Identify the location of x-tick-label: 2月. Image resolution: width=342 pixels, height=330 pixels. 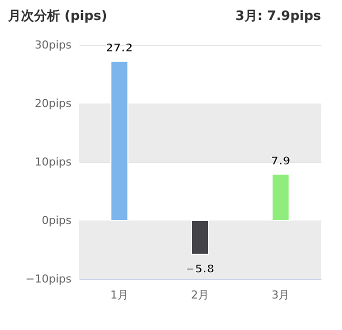
(200, 295).